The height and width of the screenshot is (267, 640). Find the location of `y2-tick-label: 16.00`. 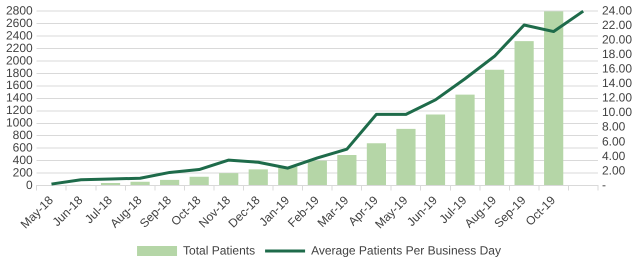

y2-tick-label: 16.00 is located at coordinates (617, 69).